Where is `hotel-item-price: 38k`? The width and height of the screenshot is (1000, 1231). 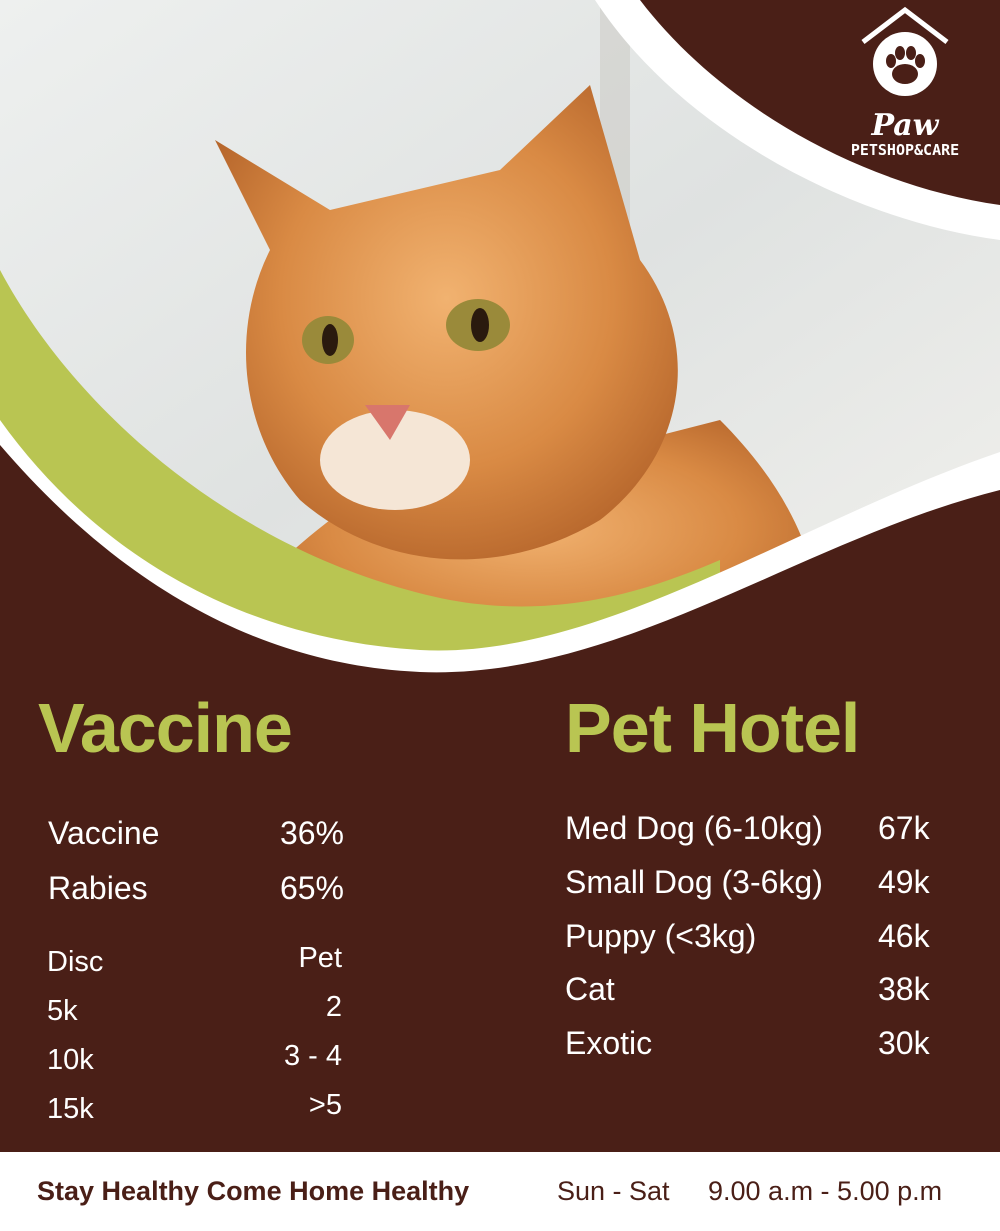 hotel-item-price: 38k is located at coordinates (904, 989).